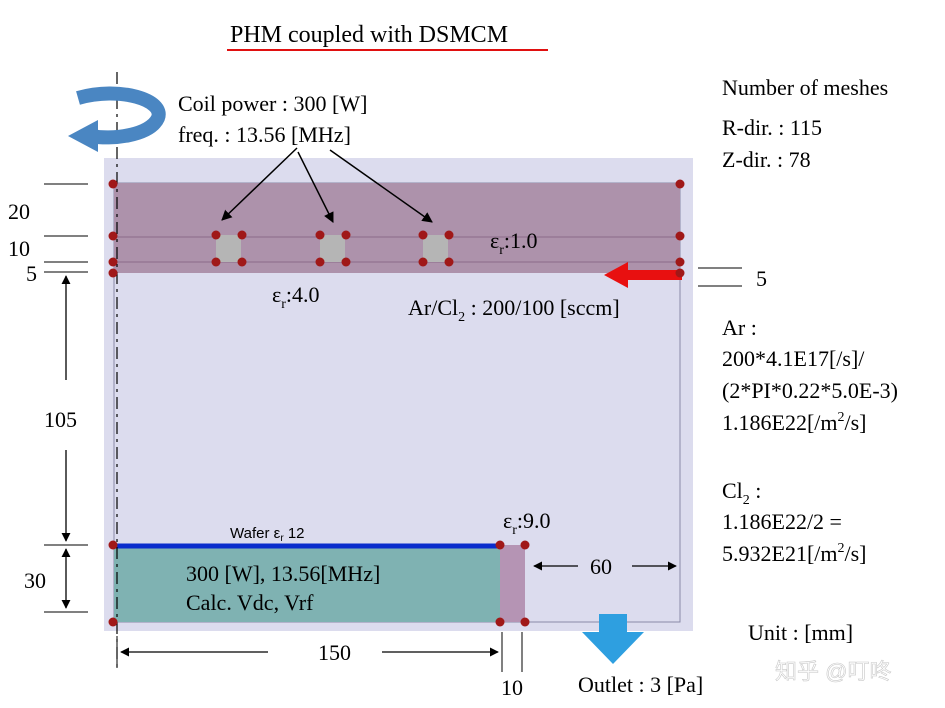 Image resolution: width=945 pixels, height=708 pixels. Describe the element at coordinates (19, 248) in the screenshot. I see `dim-10-label: 10` at that location.